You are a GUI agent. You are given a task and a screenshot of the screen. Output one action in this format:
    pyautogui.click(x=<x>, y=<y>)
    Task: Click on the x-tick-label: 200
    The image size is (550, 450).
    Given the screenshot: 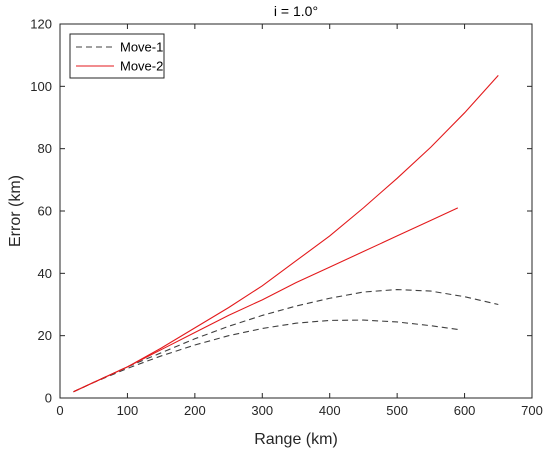 What is the action you would take?
    pyautogui.click(x=195, y=410)
    